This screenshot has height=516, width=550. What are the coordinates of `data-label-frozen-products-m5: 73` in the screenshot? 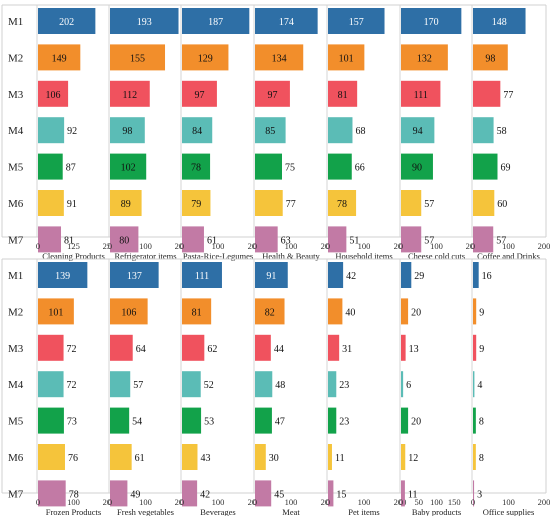 It's located at (72, 422).